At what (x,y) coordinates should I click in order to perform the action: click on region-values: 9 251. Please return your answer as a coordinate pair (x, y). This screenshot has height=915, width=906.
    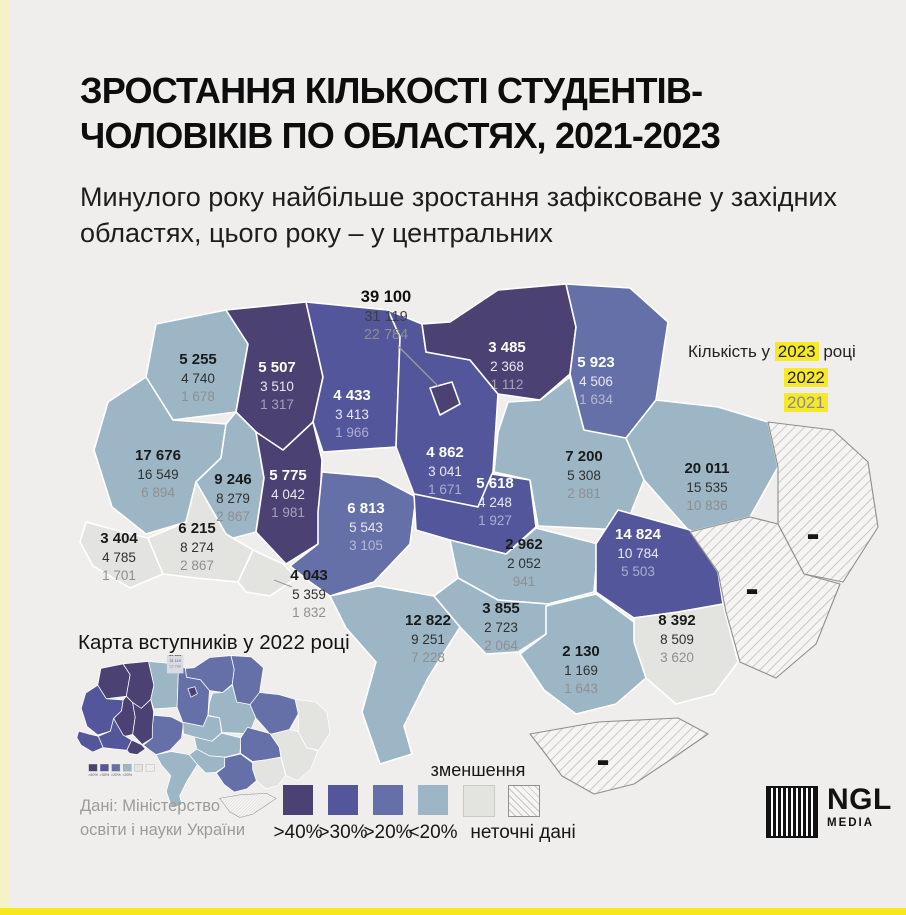
    Looking at the image, I should click on (428, 639).